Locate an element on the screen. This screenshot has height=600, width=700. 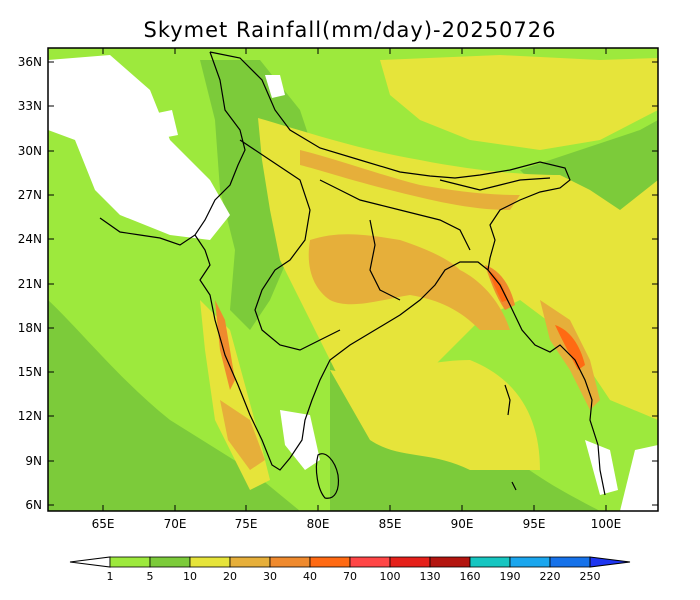
colorbar-label-40: 40 is located at coordinates (310, 576).